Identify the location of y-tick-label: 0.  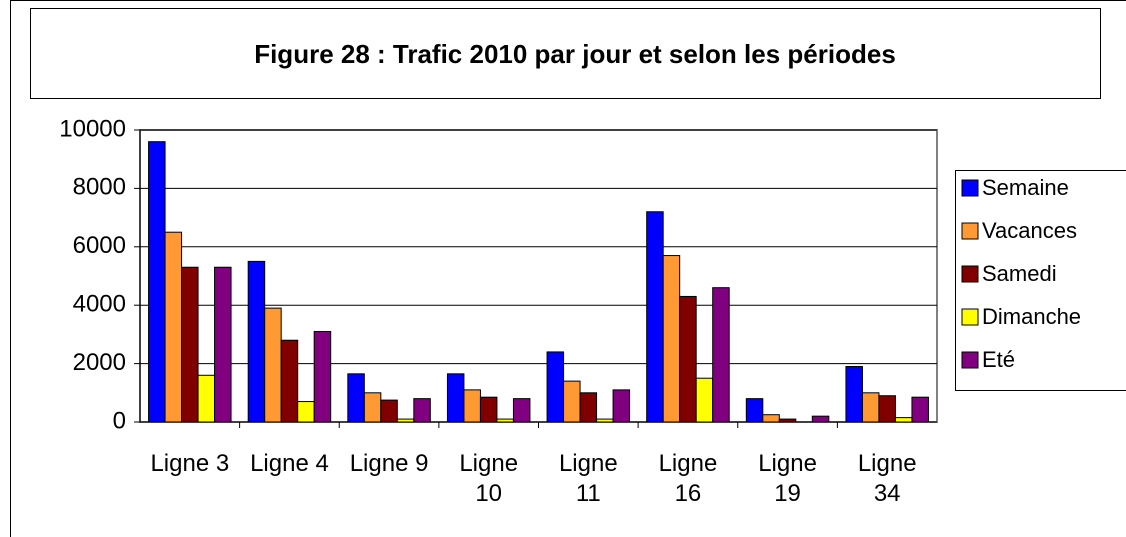
(119, 420).